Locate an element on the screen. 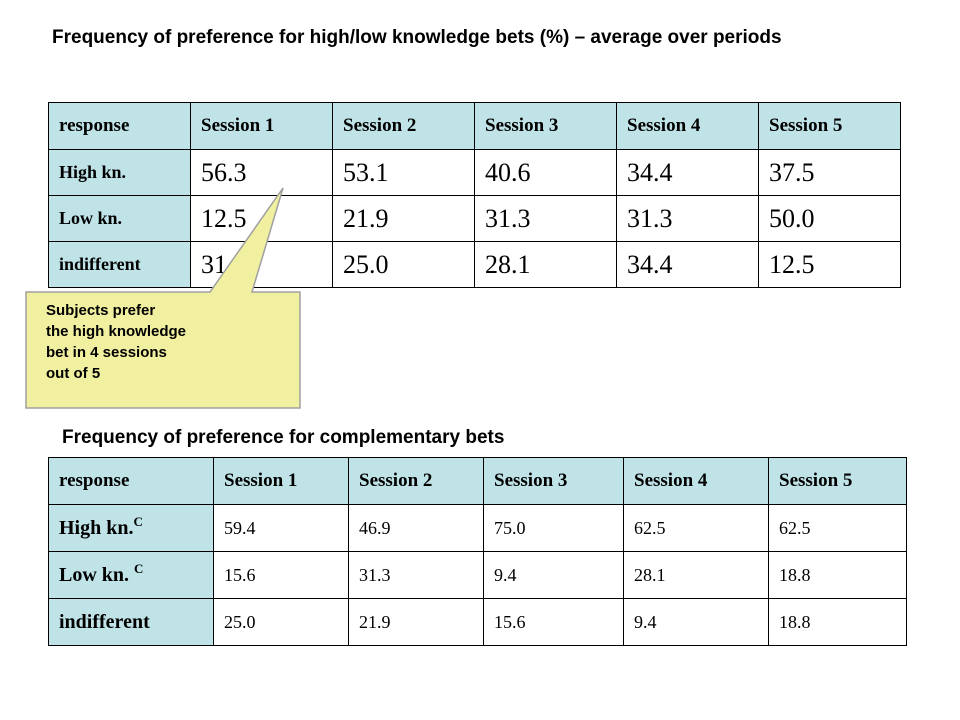  callout-line: out of 5 is located at coordinates (73, 373).